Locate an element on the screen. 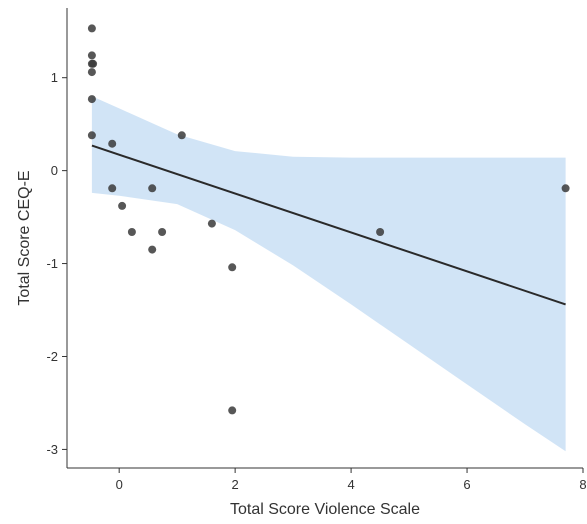 The height and width of the screenshot is (524, 587). y-tick-label: -3 is located at coordinates (52, 449).